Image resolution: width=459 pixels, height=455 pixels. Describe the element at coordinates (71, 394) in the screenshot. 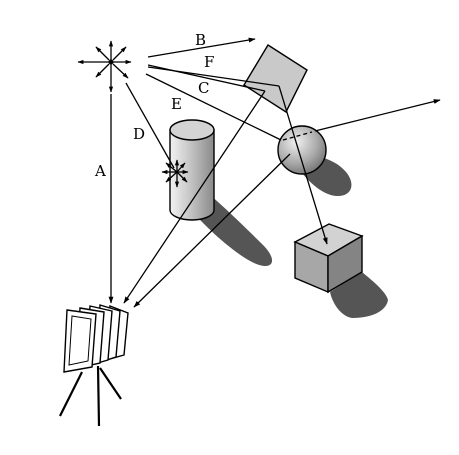

I see `tripod-leg-left` at that location.